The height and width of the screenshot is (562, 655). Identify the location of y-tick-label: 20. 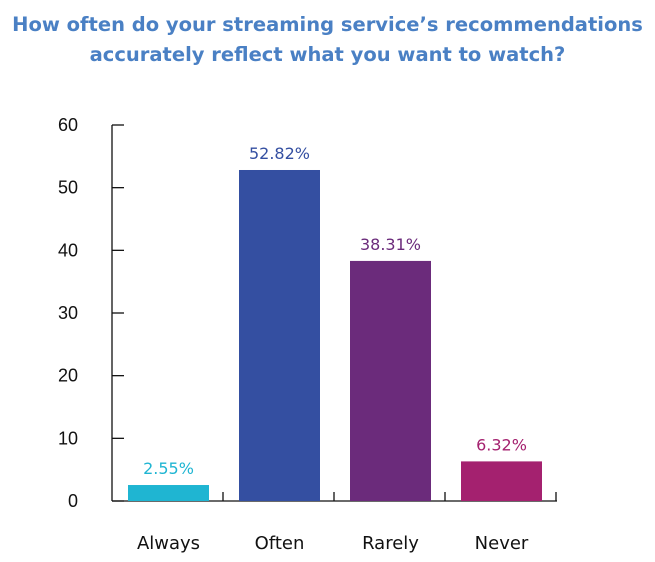
(68, 376).